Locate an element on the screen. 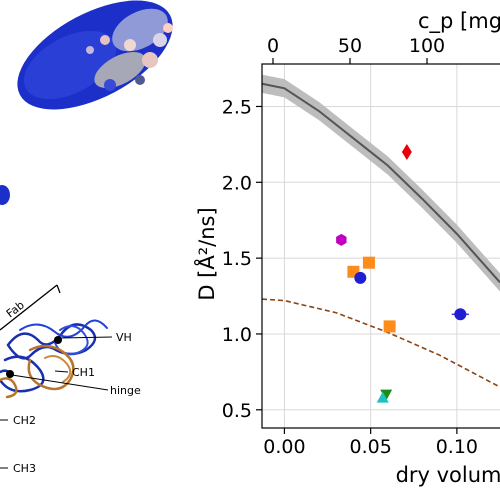  top-tick-label: 0 is located at coordinates (273, 46).